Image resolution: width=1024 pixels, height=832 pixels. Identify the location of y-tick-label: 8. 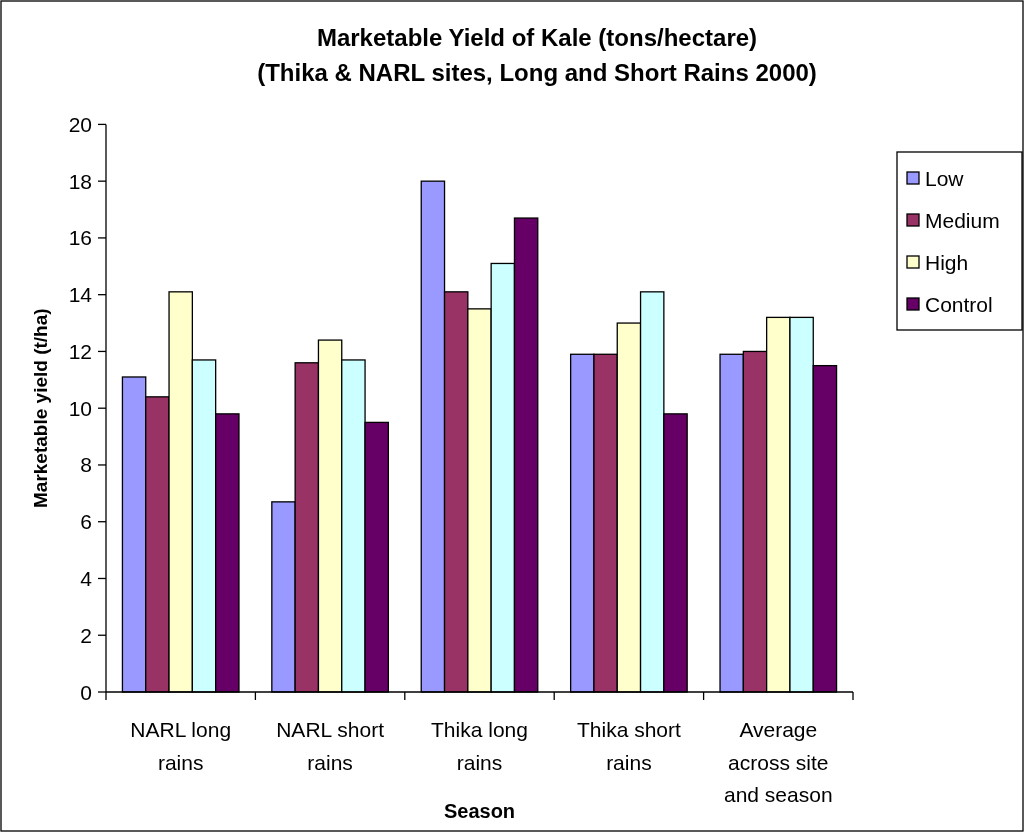
(86, 465).